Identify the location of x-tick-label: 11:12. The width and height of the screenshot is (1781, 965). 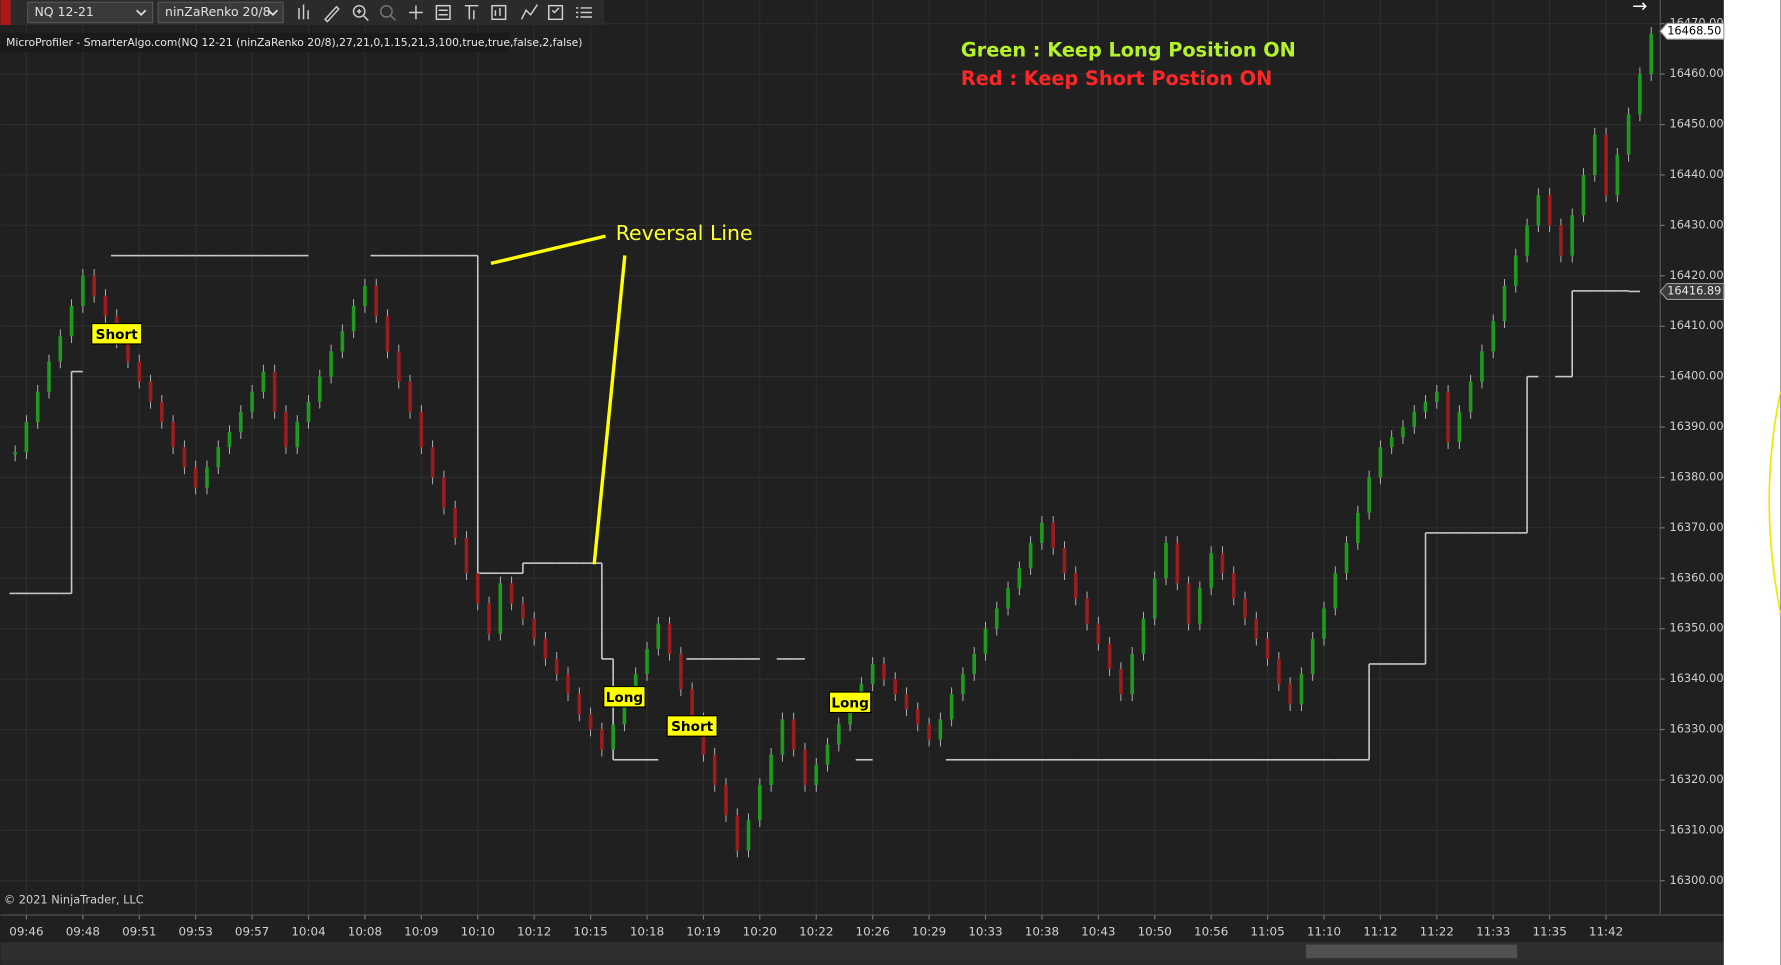
(1380, 932).